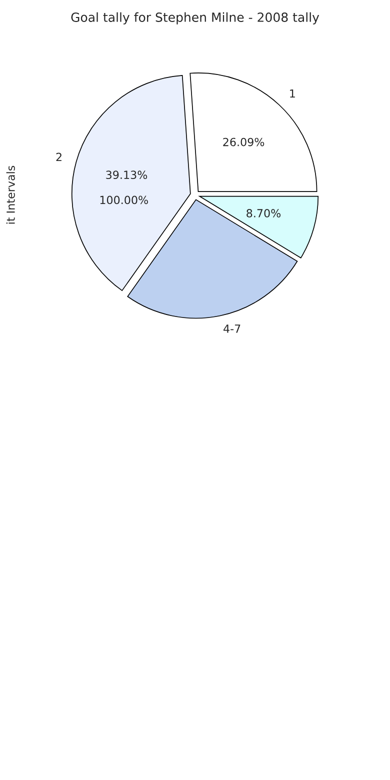 This screenshot has width=390, height=780. I want to click on slice-label: 4-7, so click(232, 328).